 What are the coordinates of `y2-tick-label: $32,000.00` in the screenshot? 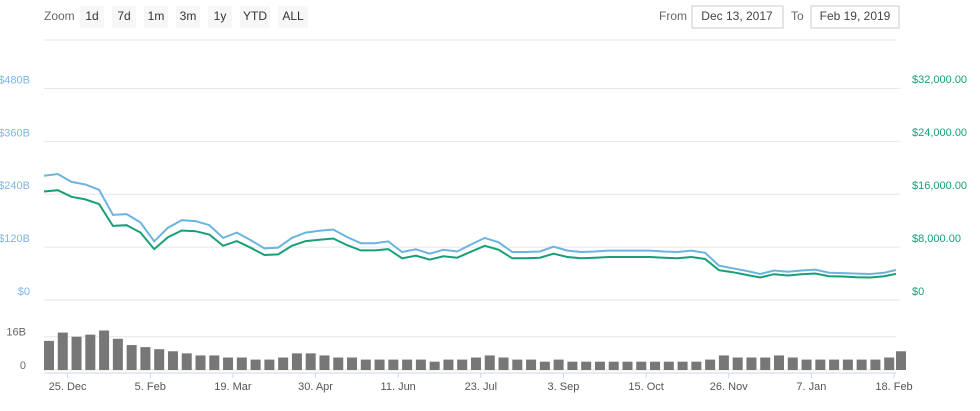 It's located at (939, 80).